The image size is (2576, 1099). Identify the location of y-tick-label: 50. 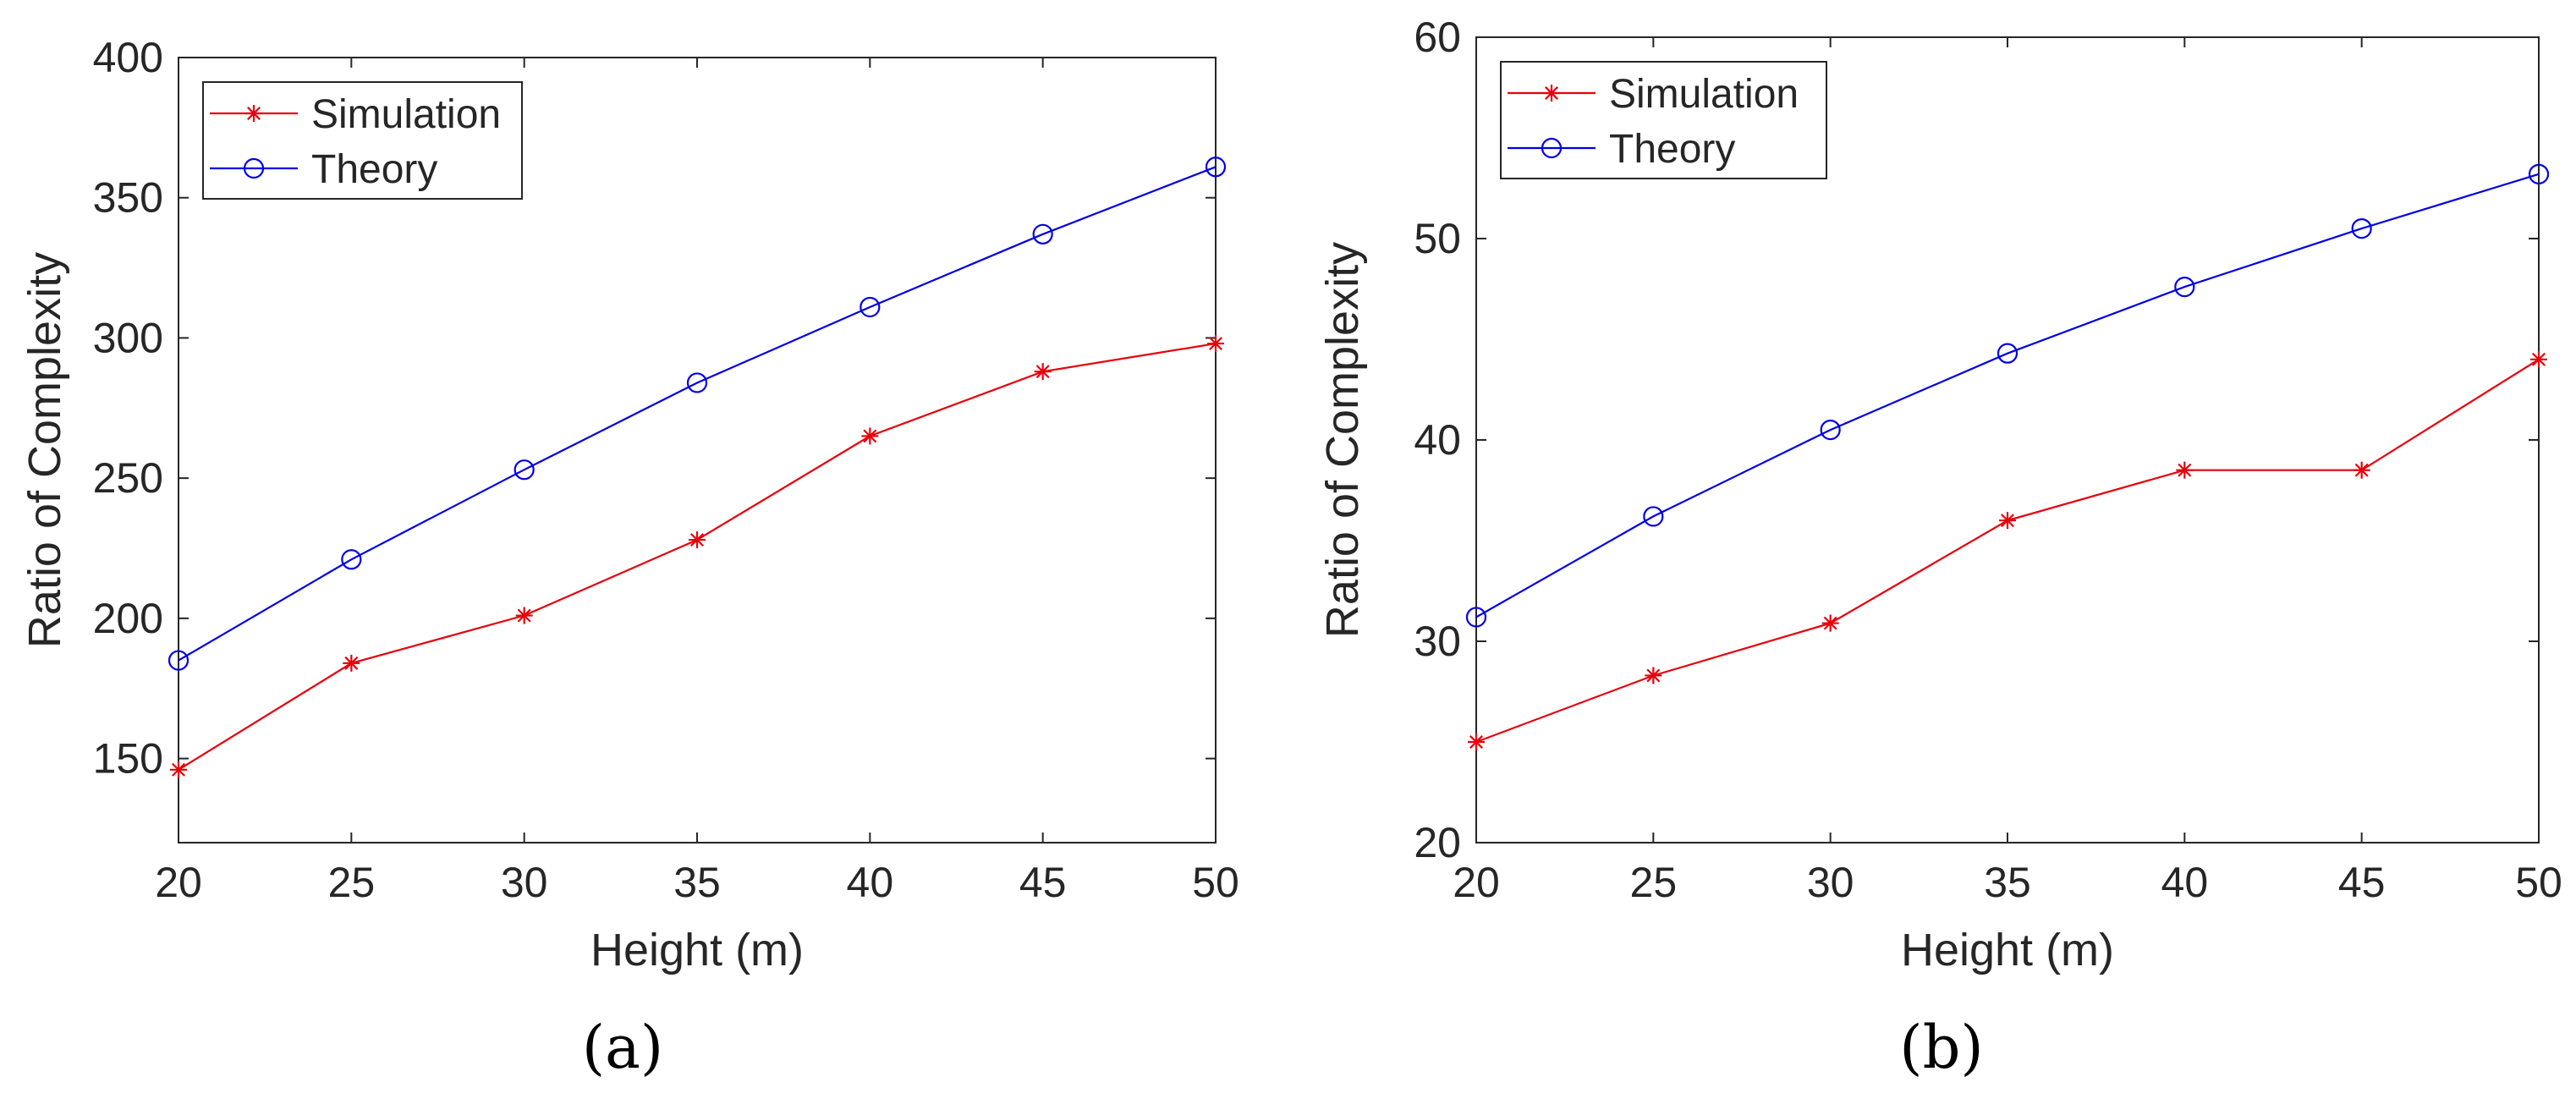
(1438, 239).